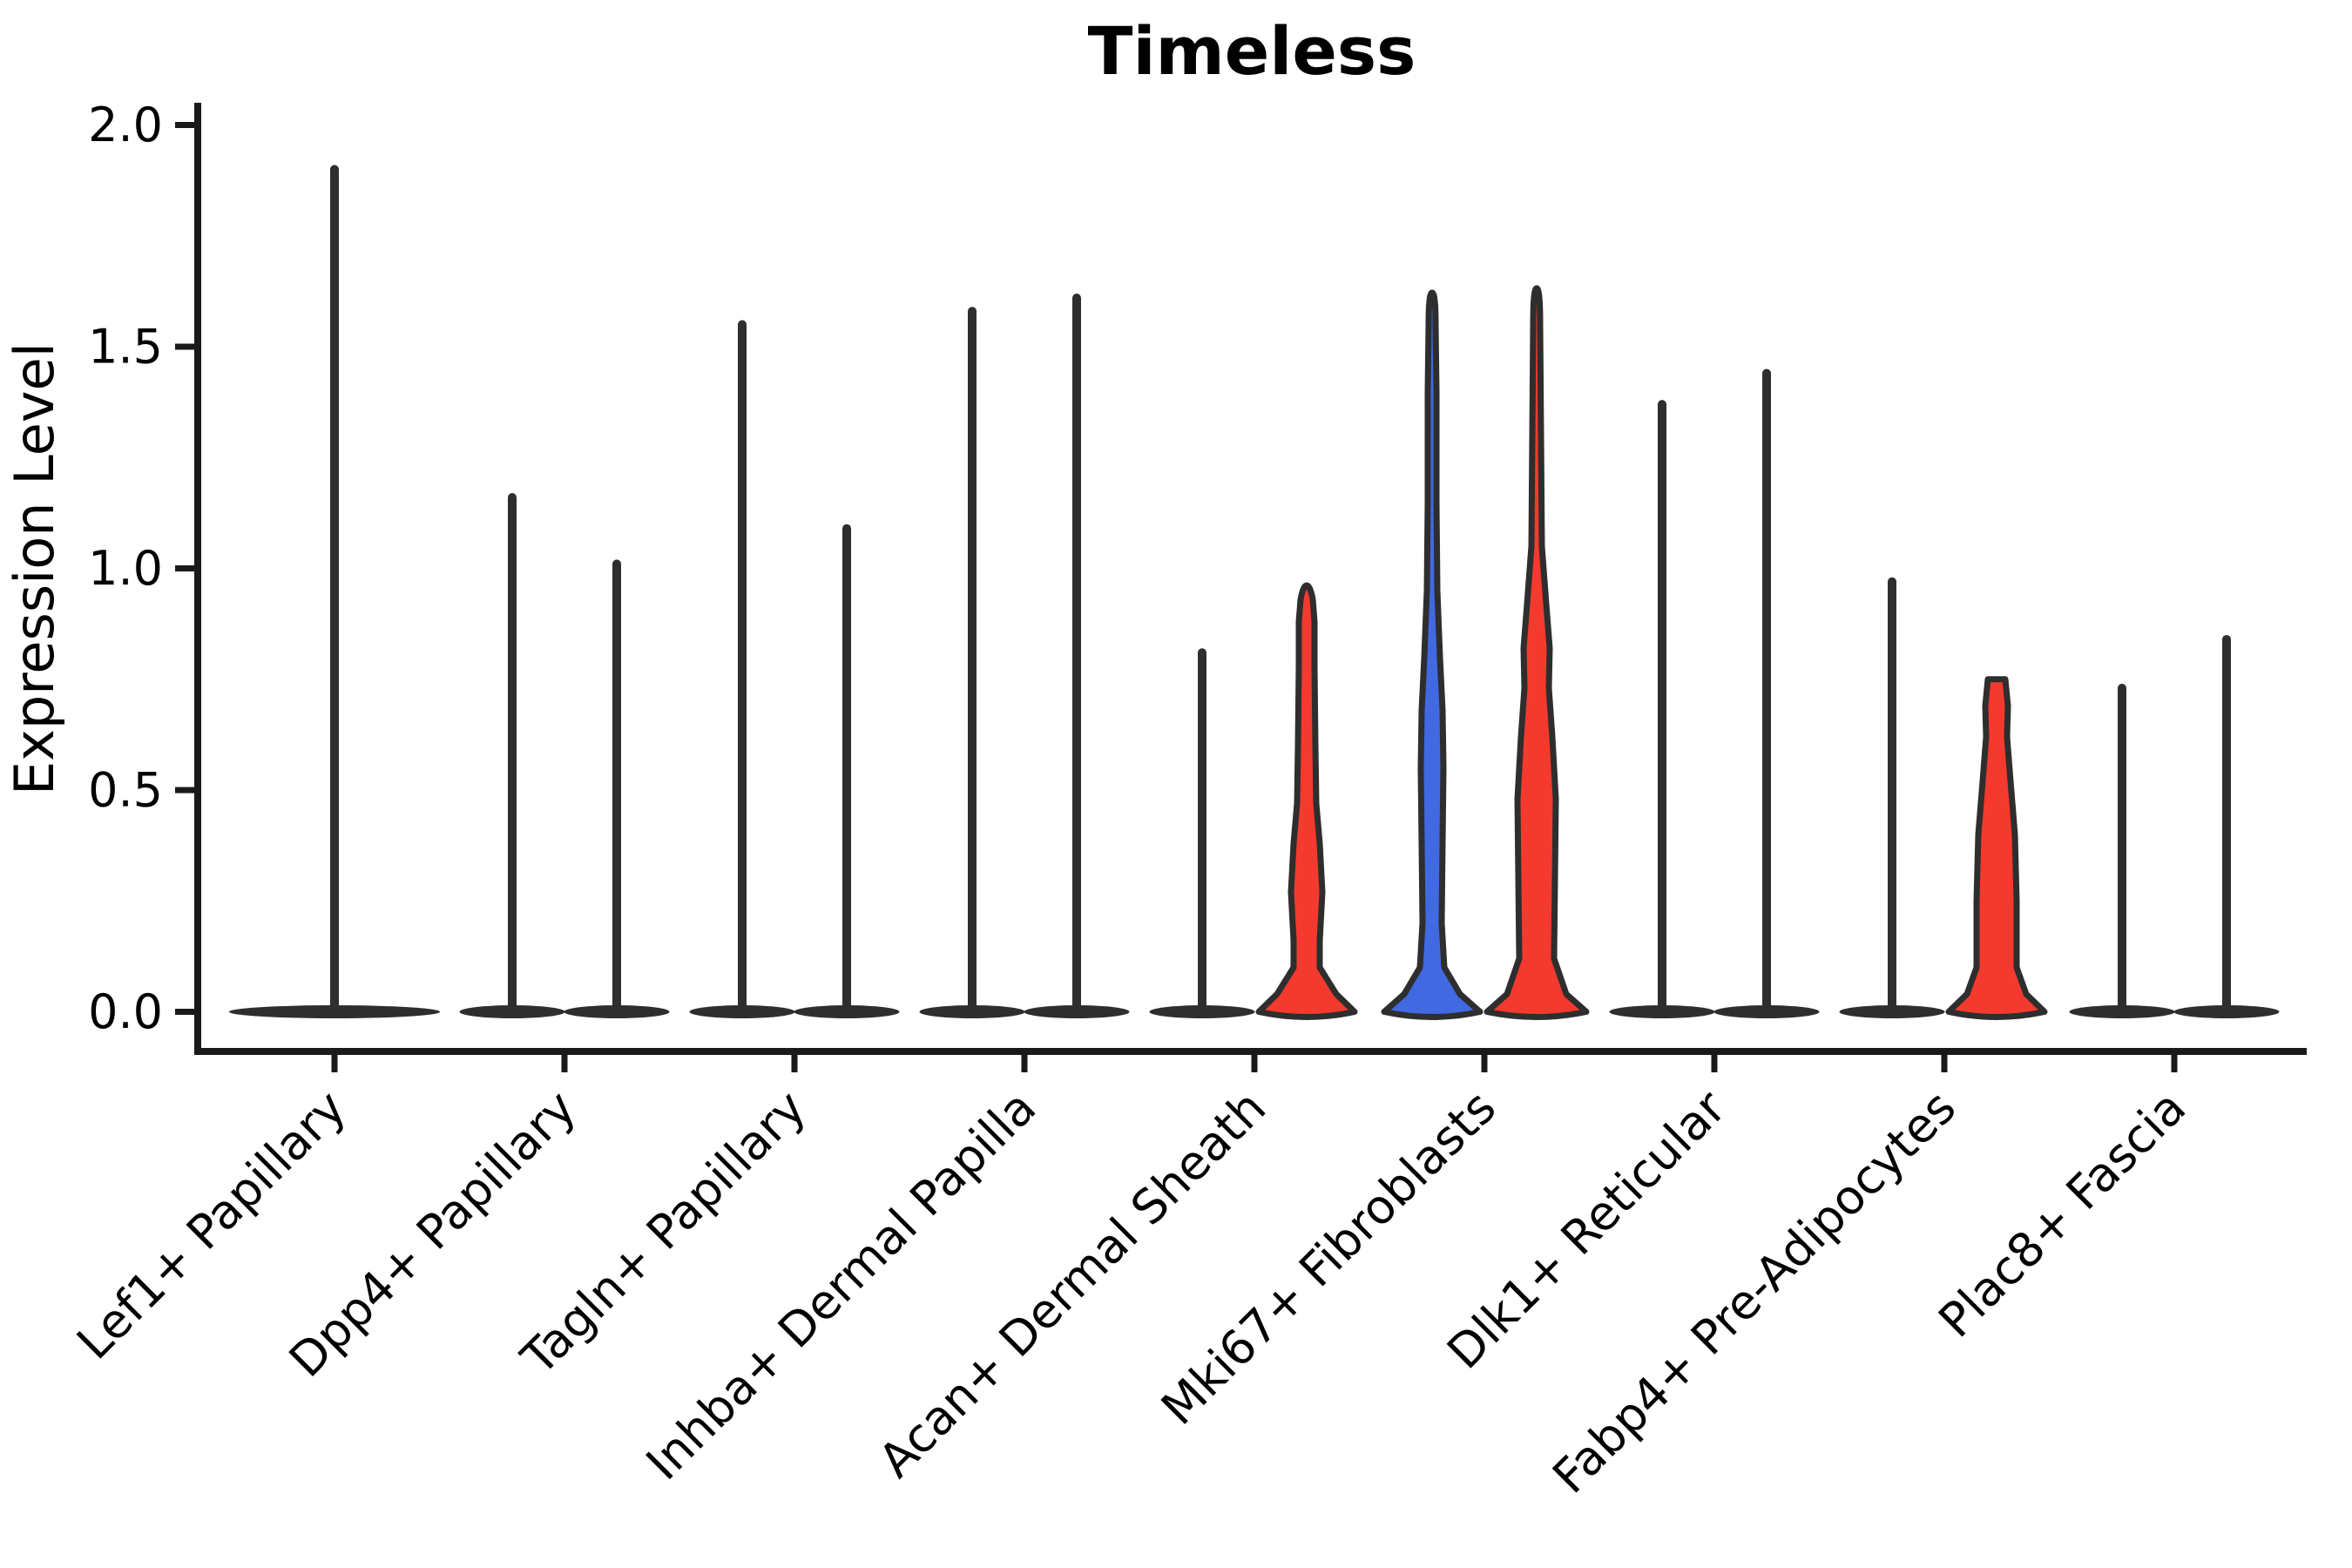  Describe the element at coordinates (1306, 801) in the screenshot. I see `violin-body-red-Acan+ Dermal Sheath` at that location.